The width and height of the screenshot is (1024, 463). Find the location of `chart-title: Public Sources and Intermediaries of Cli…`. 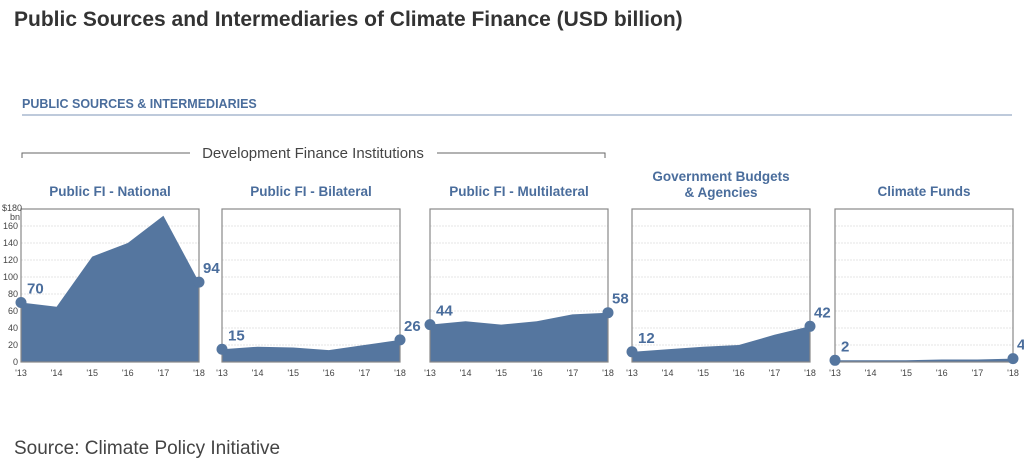

chart-title: Public Sources and Intermediaries of Cli… is located at coordinates (348, 19).